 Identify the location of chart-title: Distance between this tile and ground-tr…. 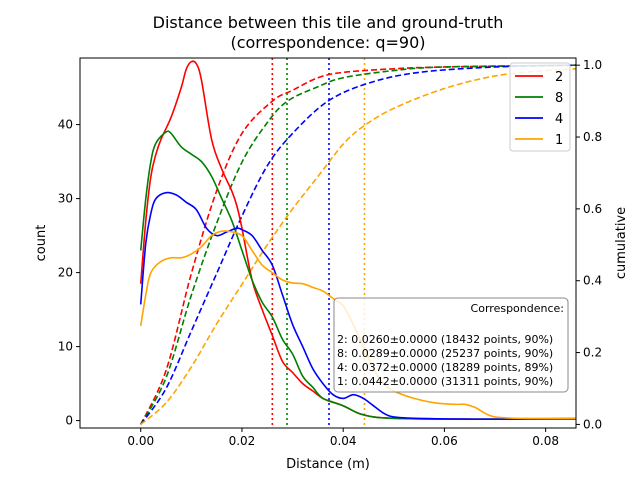
(328, 22).